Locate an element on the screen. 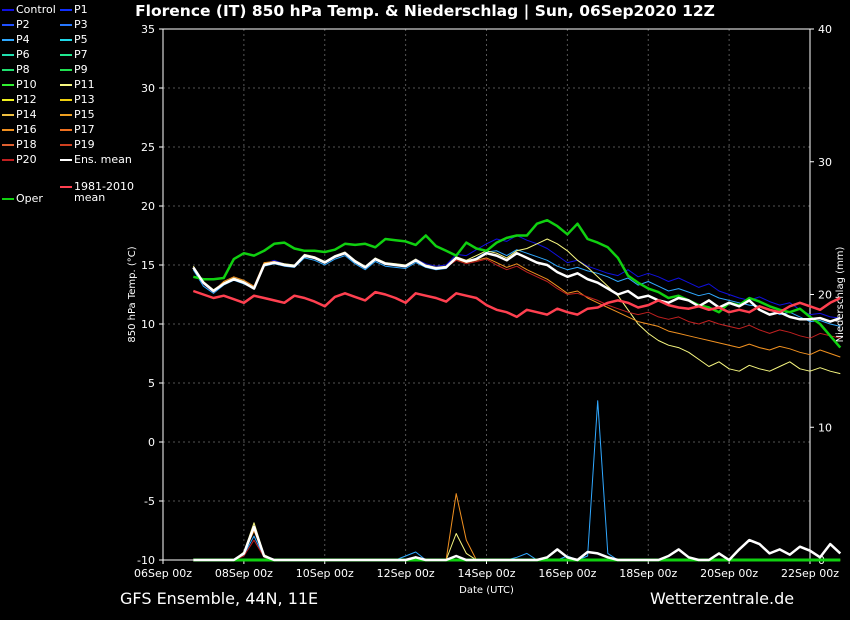 The height and width of the screenshot is (620, 850). footer-source: Wetterzentrale.de is located at coordinates (722, 598).